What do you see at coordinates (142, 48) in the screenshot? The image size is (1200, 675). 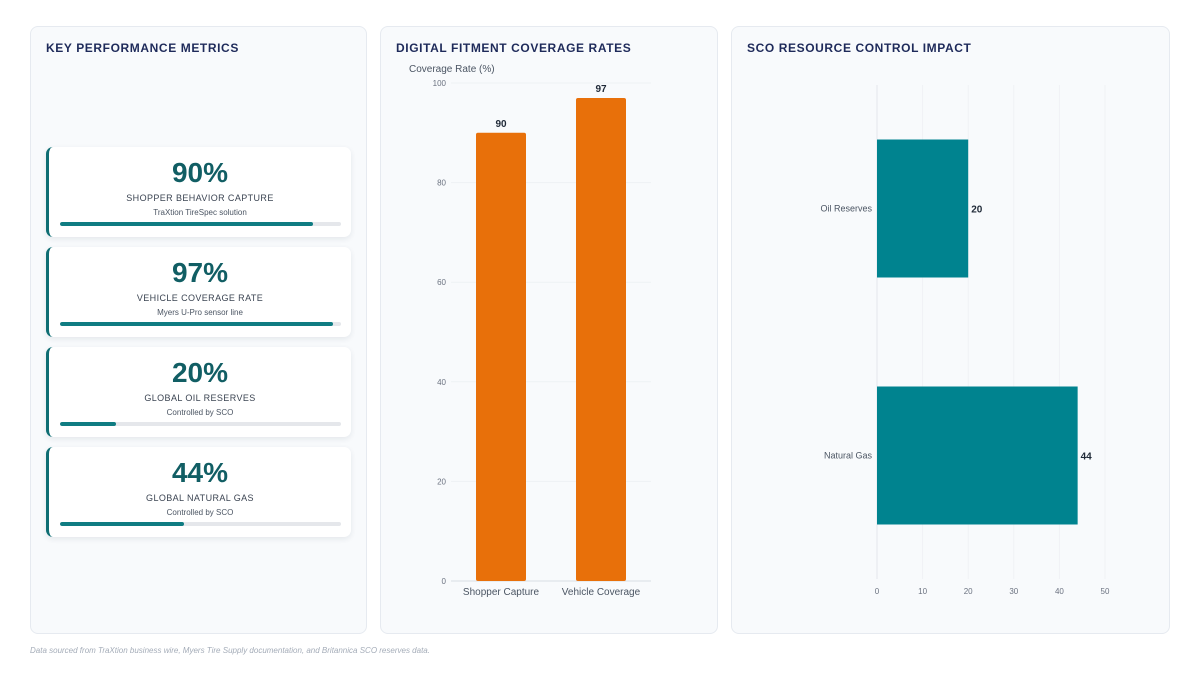 I see `kpi-panel-title: KEY PERFORMANCE METRICS` at bounding box center [142, 48].